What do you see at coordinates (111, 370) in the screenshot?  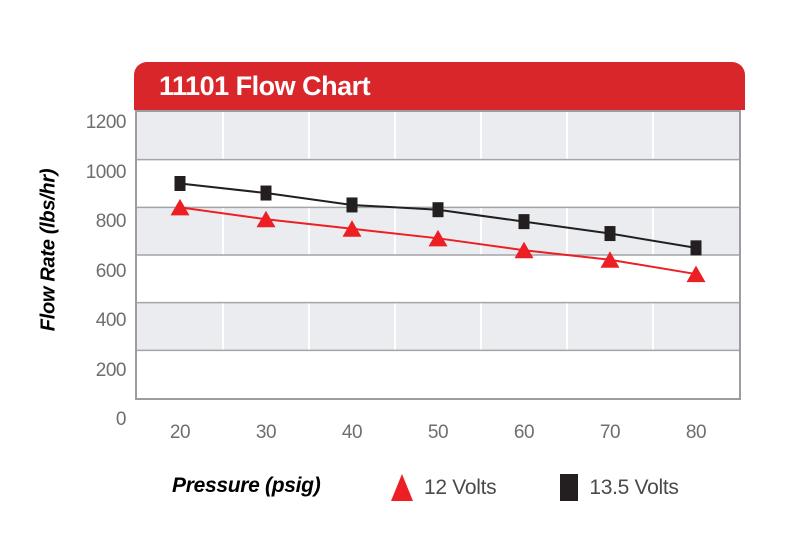 I see `y-tick-label: 200` at bounding box center [111, 370].